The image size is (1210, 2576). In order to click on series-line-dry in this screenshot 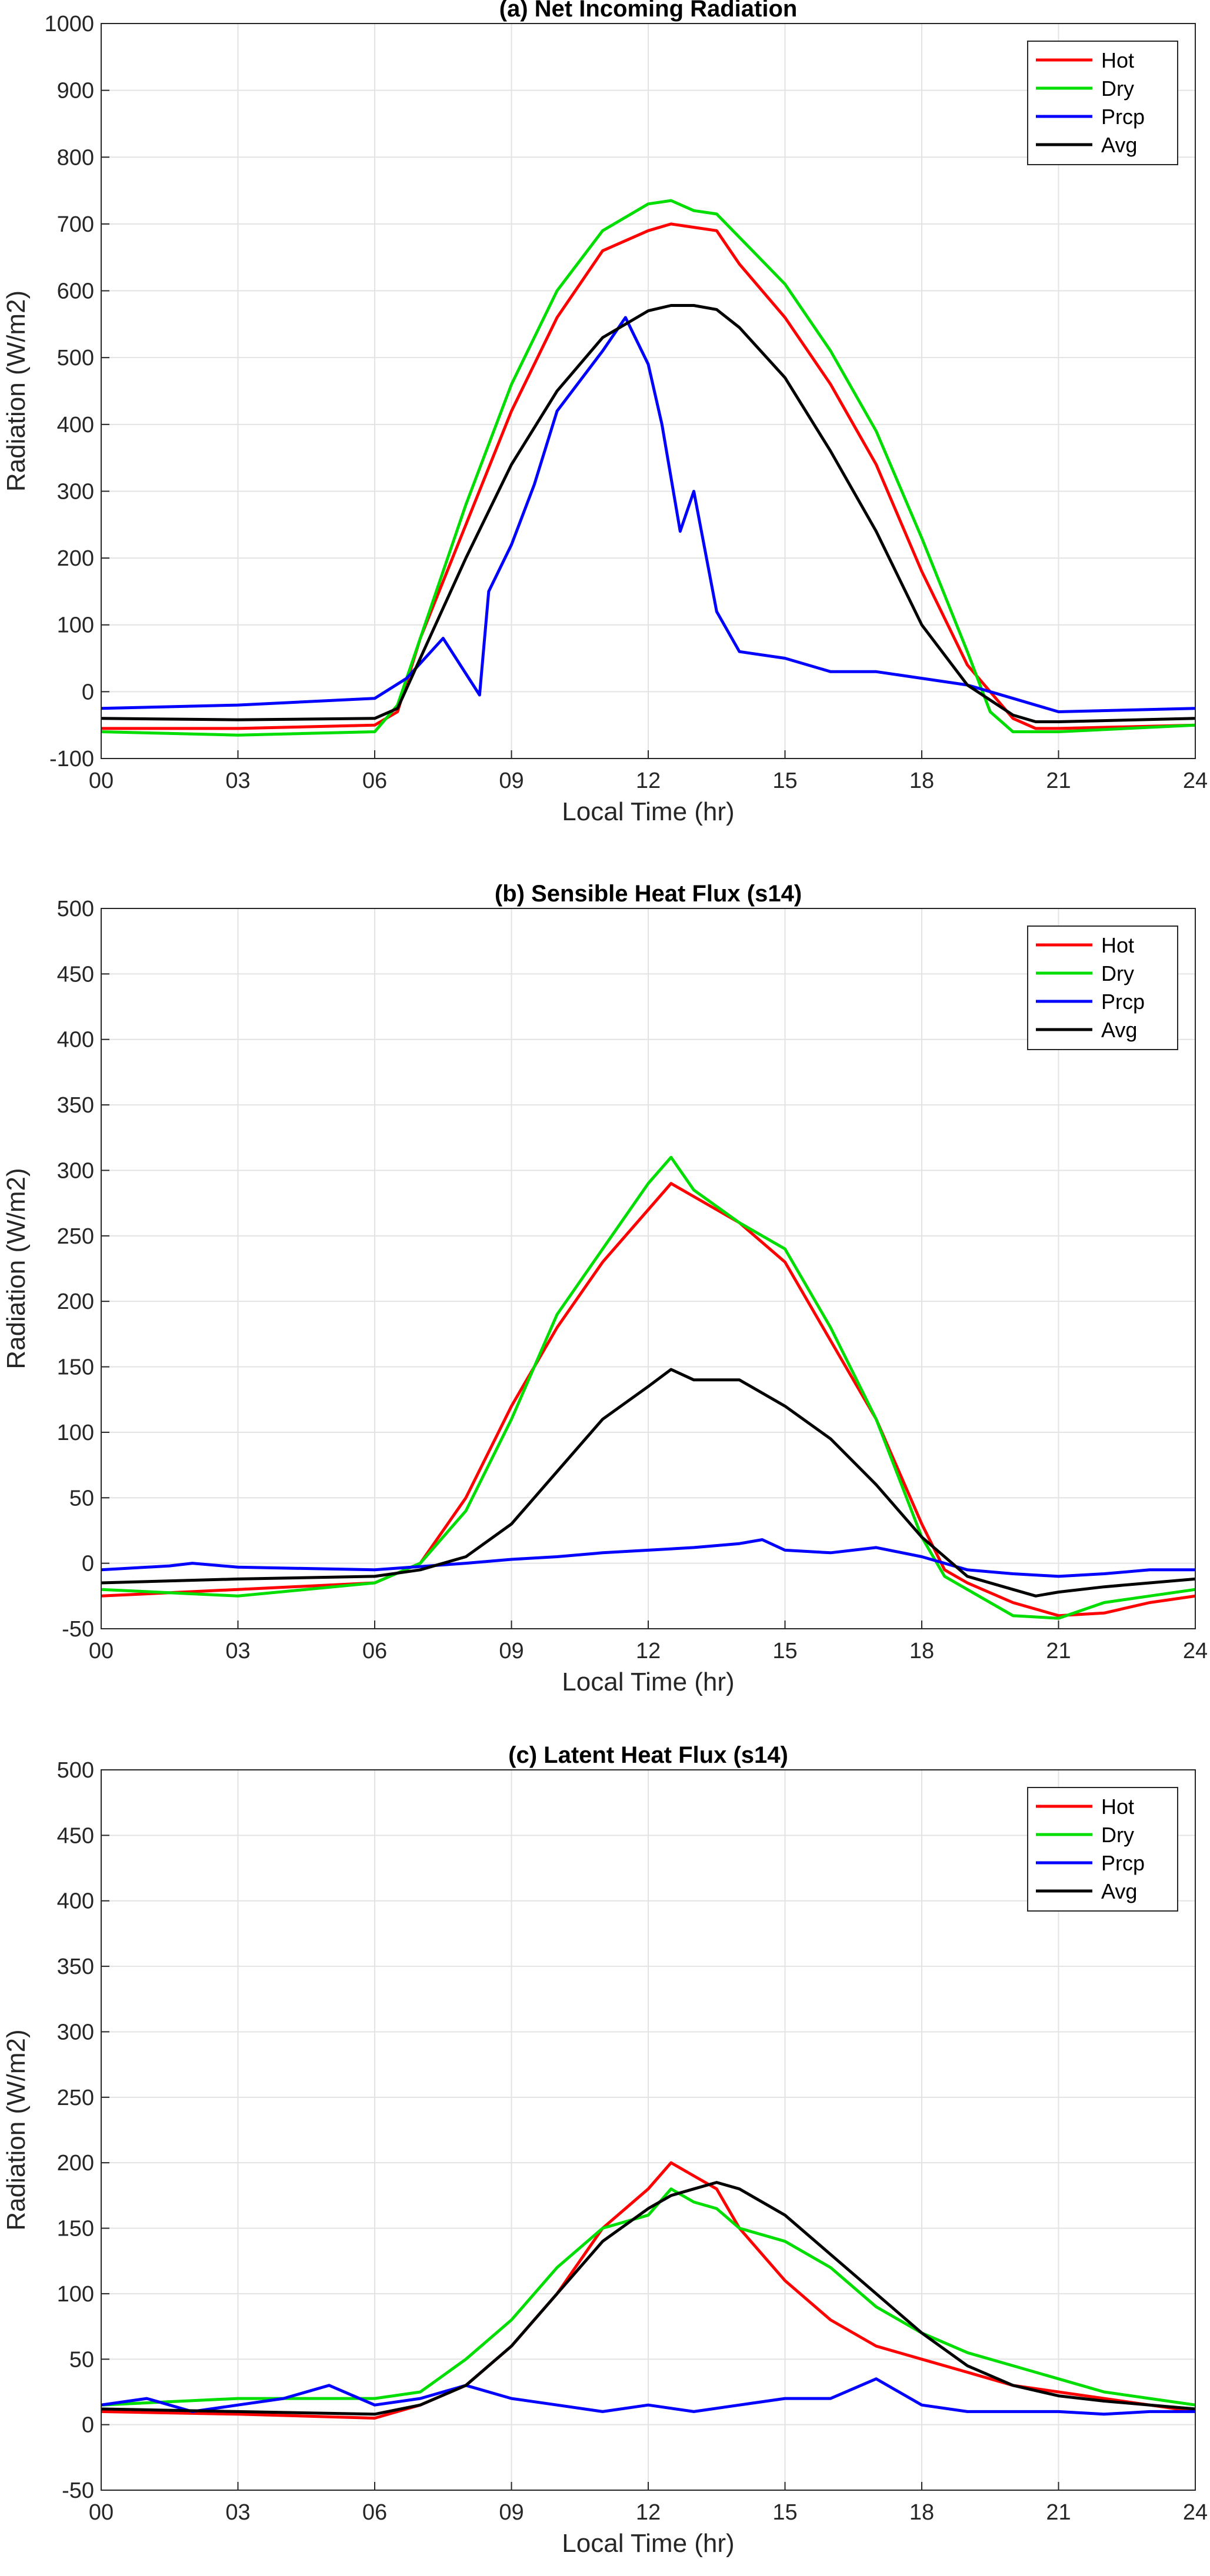, I will do `click(648, 2297)`.